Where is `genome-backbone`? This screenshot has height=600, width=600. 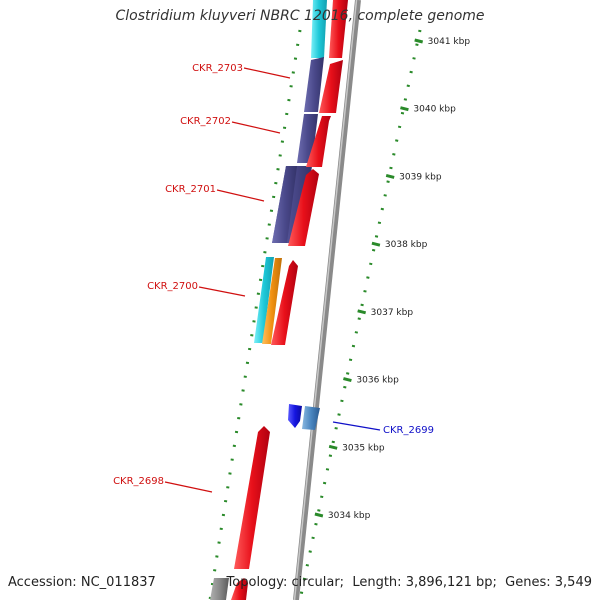 genome-backbone is located at coordinates (327, 300).